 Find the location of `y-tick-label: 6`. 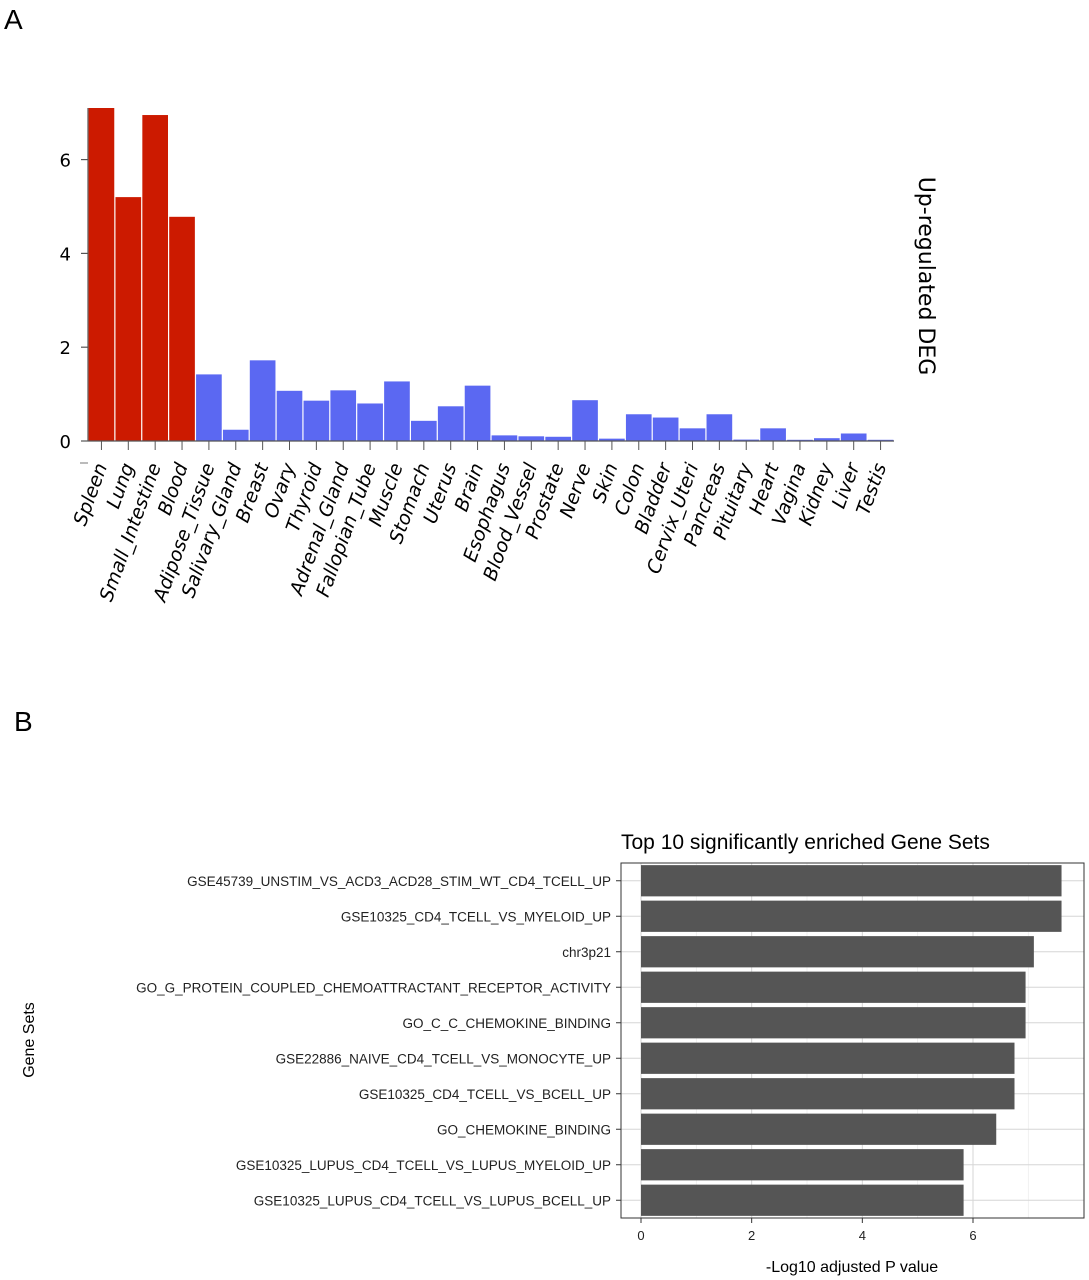

y-tick-label: 6 is located at coordinates (65, 161).